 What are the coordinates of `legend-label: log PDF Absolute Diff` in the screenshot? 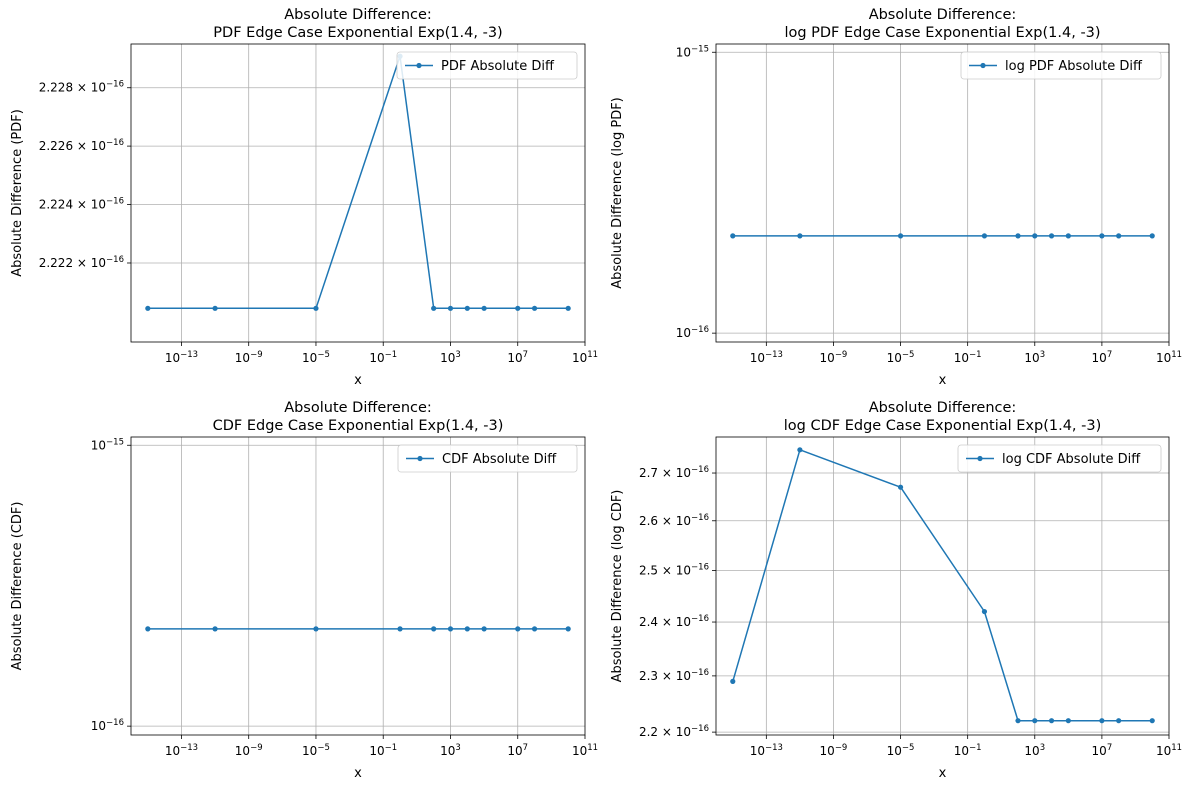 It's located at (1074, 66).